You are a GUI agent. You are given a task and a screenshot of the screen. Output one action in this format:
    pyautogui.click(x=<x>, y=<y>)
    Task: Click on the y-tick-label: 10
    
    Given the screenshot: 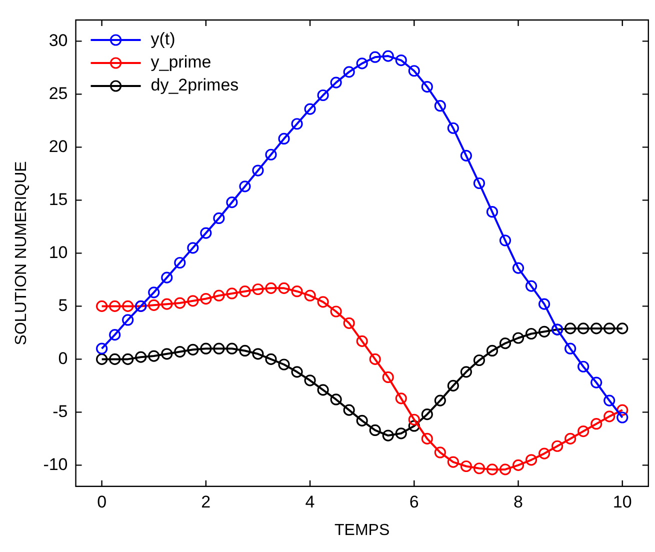 What is the action you would take?
    pyautogui.click(x=58, y=252)
    